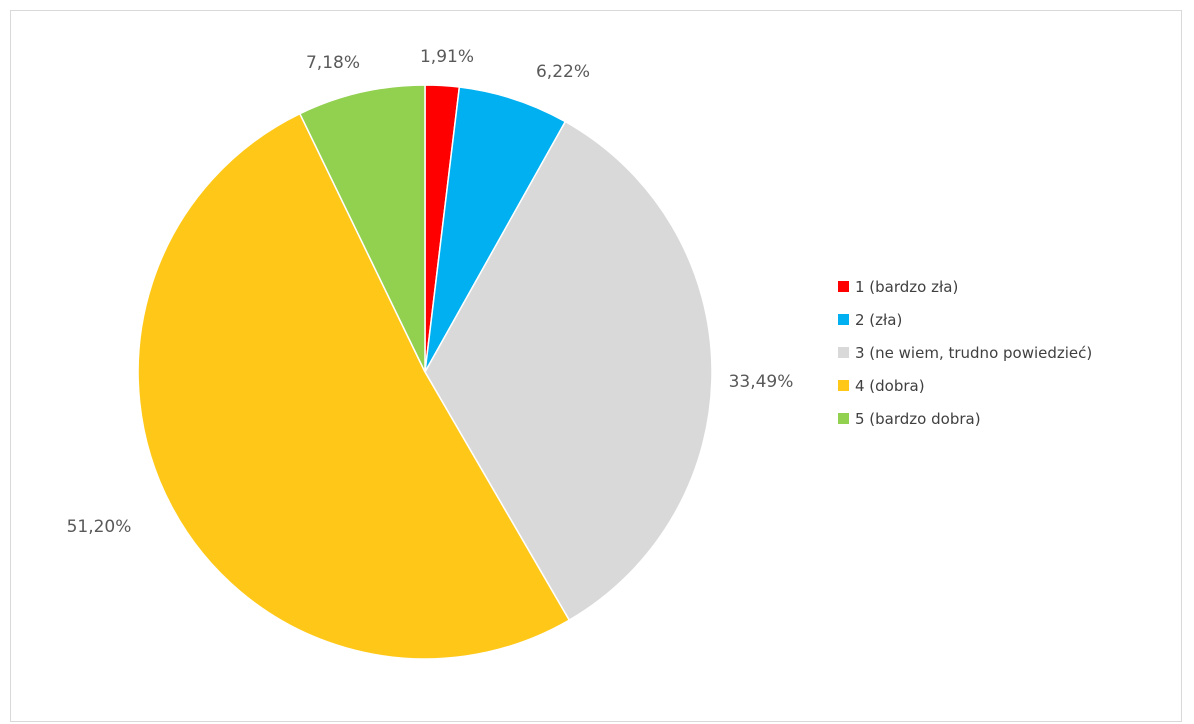 The width and height of the screenshot is (1194, 724). What do you see at coordinates (761, 382) in the screenshot?
I see `data-label-3: 33,49%` at bounding box center [761, 382].